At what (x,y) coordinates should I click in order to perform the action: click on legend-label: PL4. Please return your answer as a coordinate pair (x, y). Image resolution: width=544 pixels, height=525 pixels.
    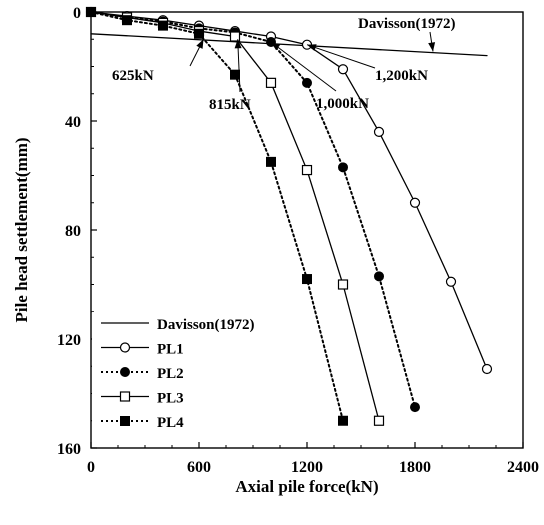
    Looking at the image, I should click on (170, 423).